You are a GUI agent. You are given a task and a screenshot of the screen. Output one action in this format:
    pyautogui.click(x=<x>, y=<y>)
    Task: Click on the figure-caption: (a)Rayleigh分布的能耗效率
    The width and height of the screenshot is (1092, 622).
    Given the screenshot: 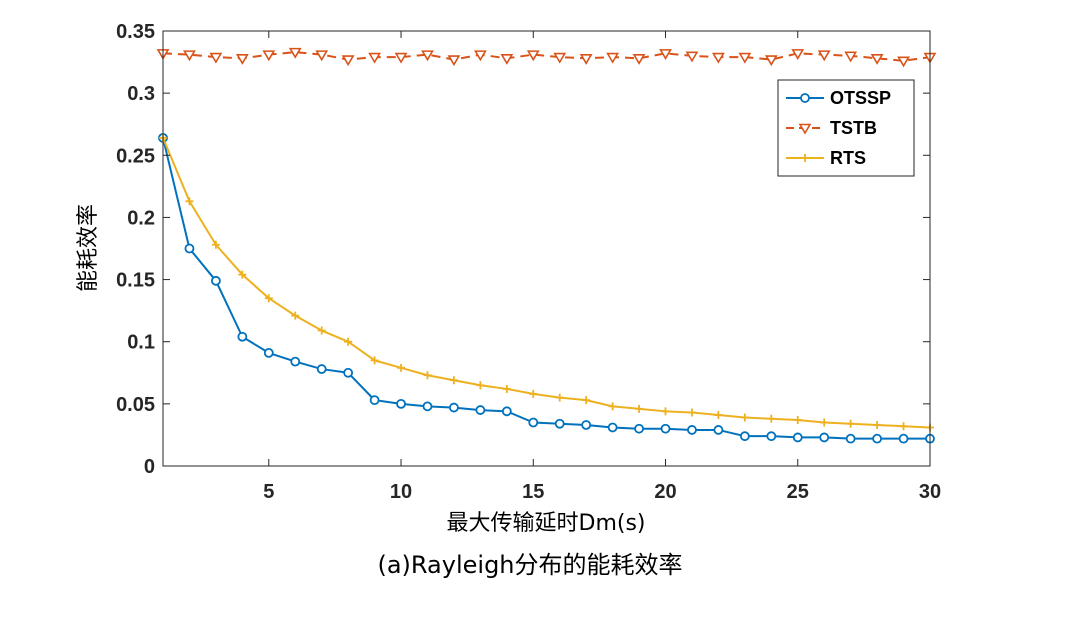 What is the action you would take?
    pyautogui.click(x=529, y=565)
    